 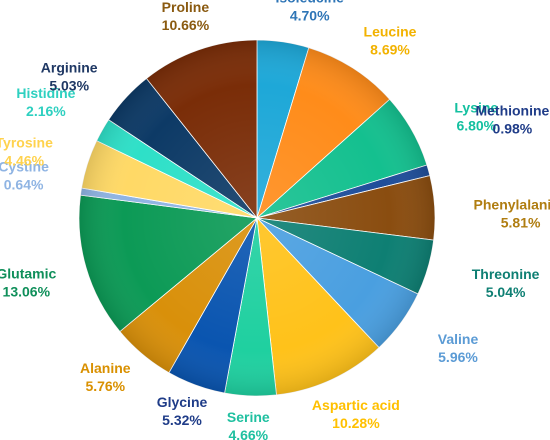 What do you see at coordinates (186, 16) in the screenshot?
I see `slice-label-proline: Proline 10.66%` at bounding box center [186, 16].